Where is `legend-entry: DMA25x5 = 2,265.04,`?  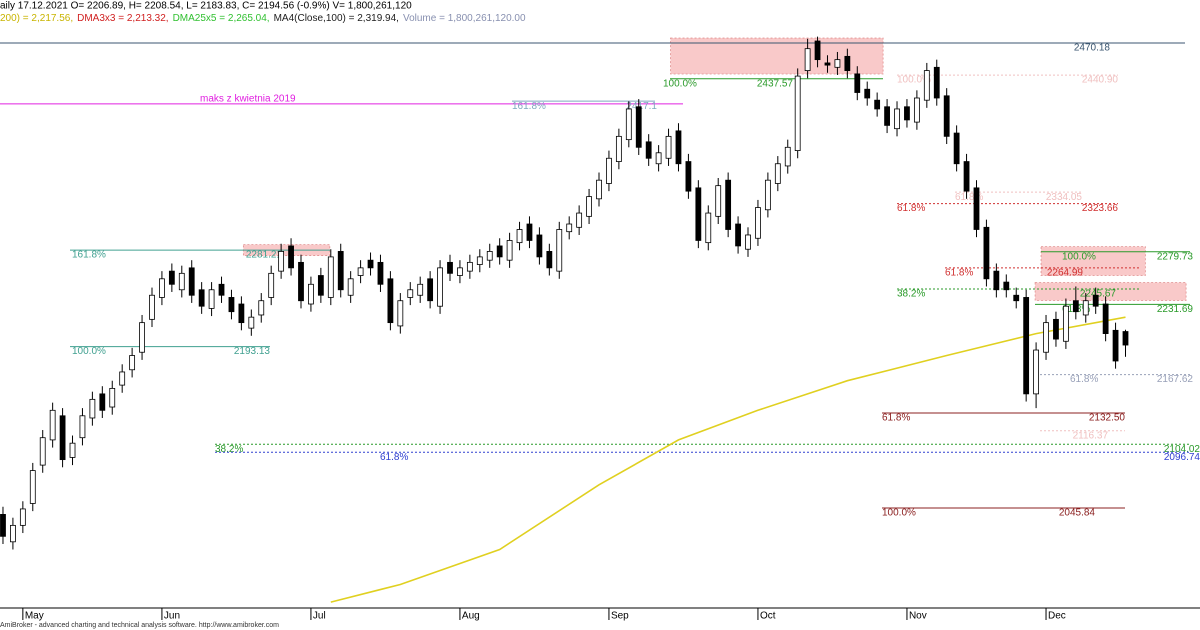 legend-entry: DMA25x5 = 2,265.04, is located at coordinates (221, 18).